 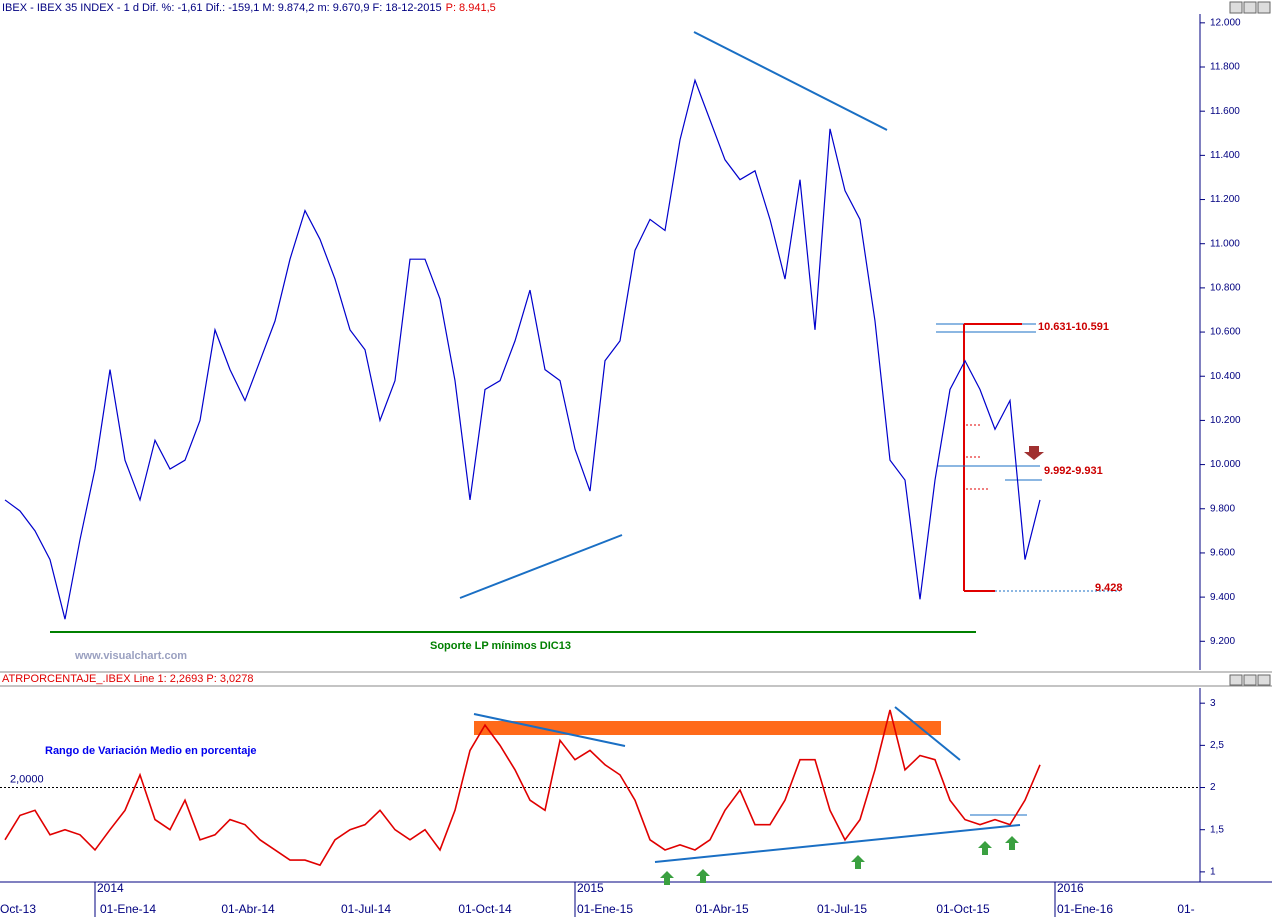 I want to click on y-tick-label: 2, so click(x=1213, y=787).